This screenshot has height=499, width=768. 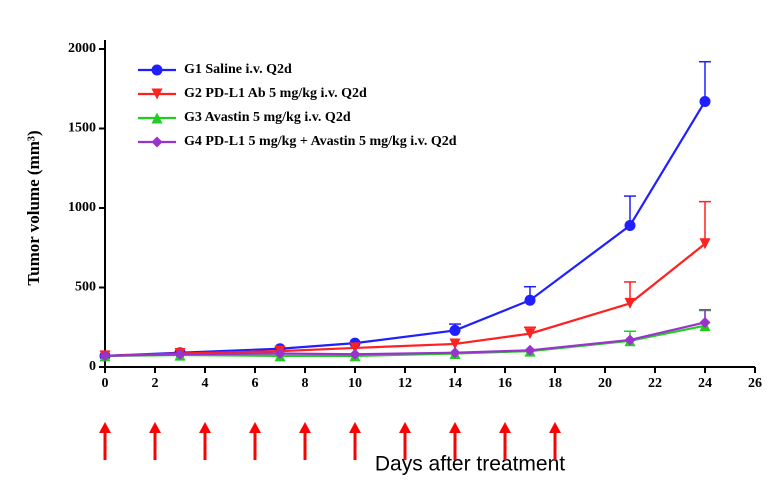 What do you see at coordinates (155, 383) in the screenshot?
I see `x-tick-label: 2` at bounding box center [155, 383].